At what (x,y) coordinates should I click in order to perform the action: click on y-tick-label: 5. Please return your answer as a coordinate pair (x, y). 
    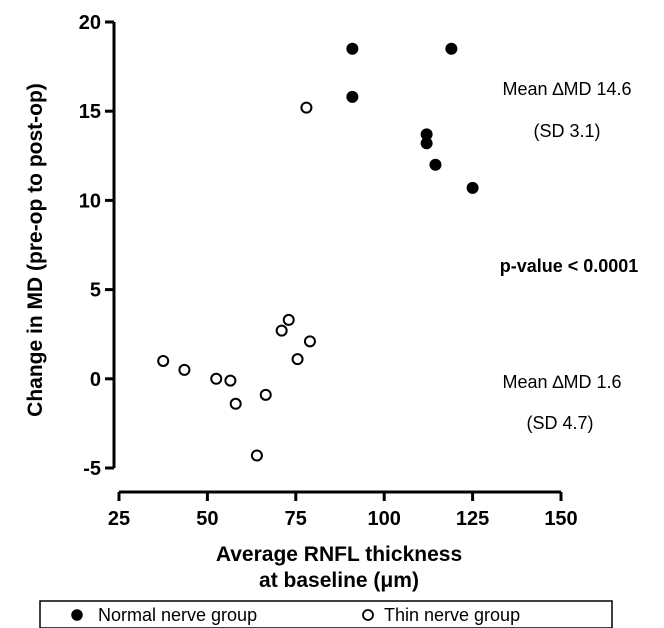
    Looking at the image, I should click on (95, 291).